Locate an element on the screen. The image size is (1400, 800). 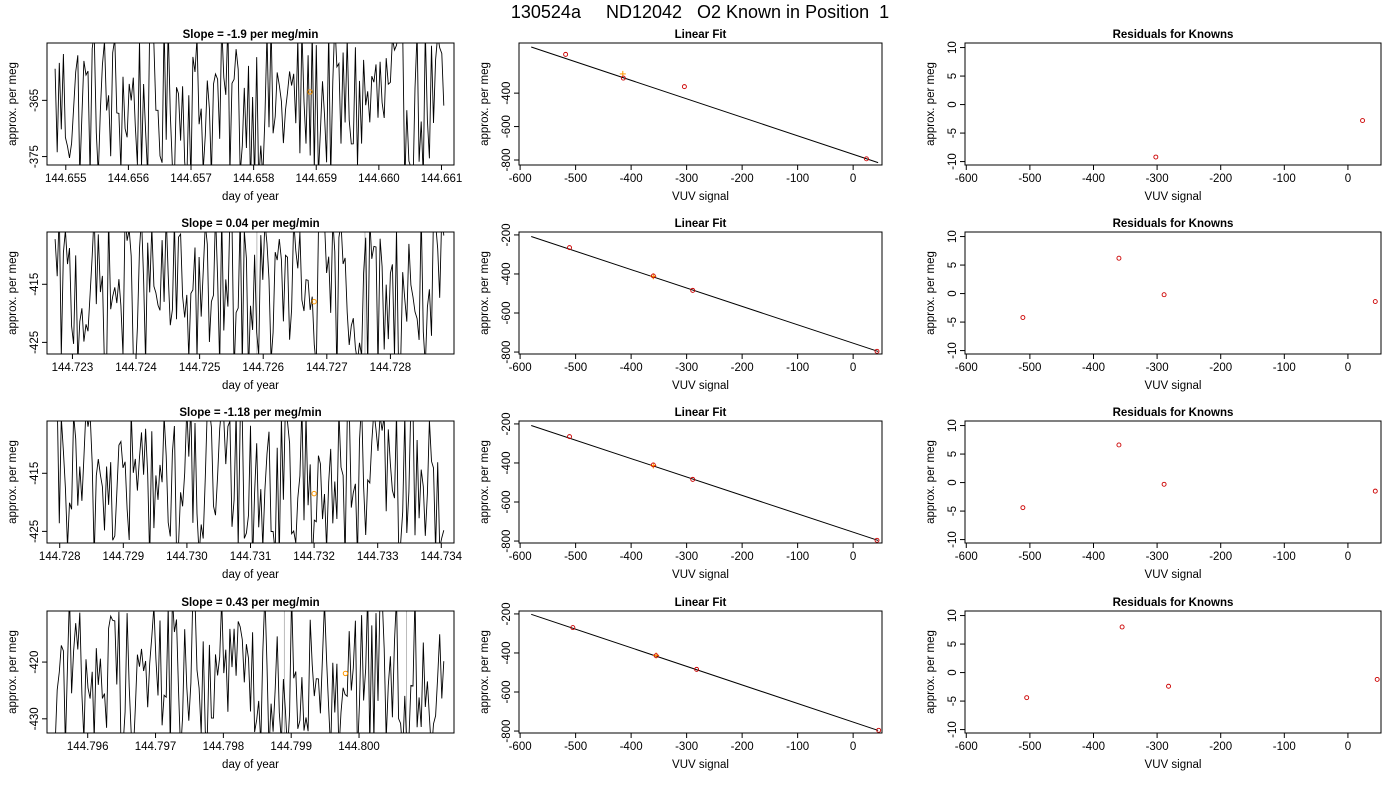
residuals-3-ytick-label: 5 is located at coordinates (953, 454).